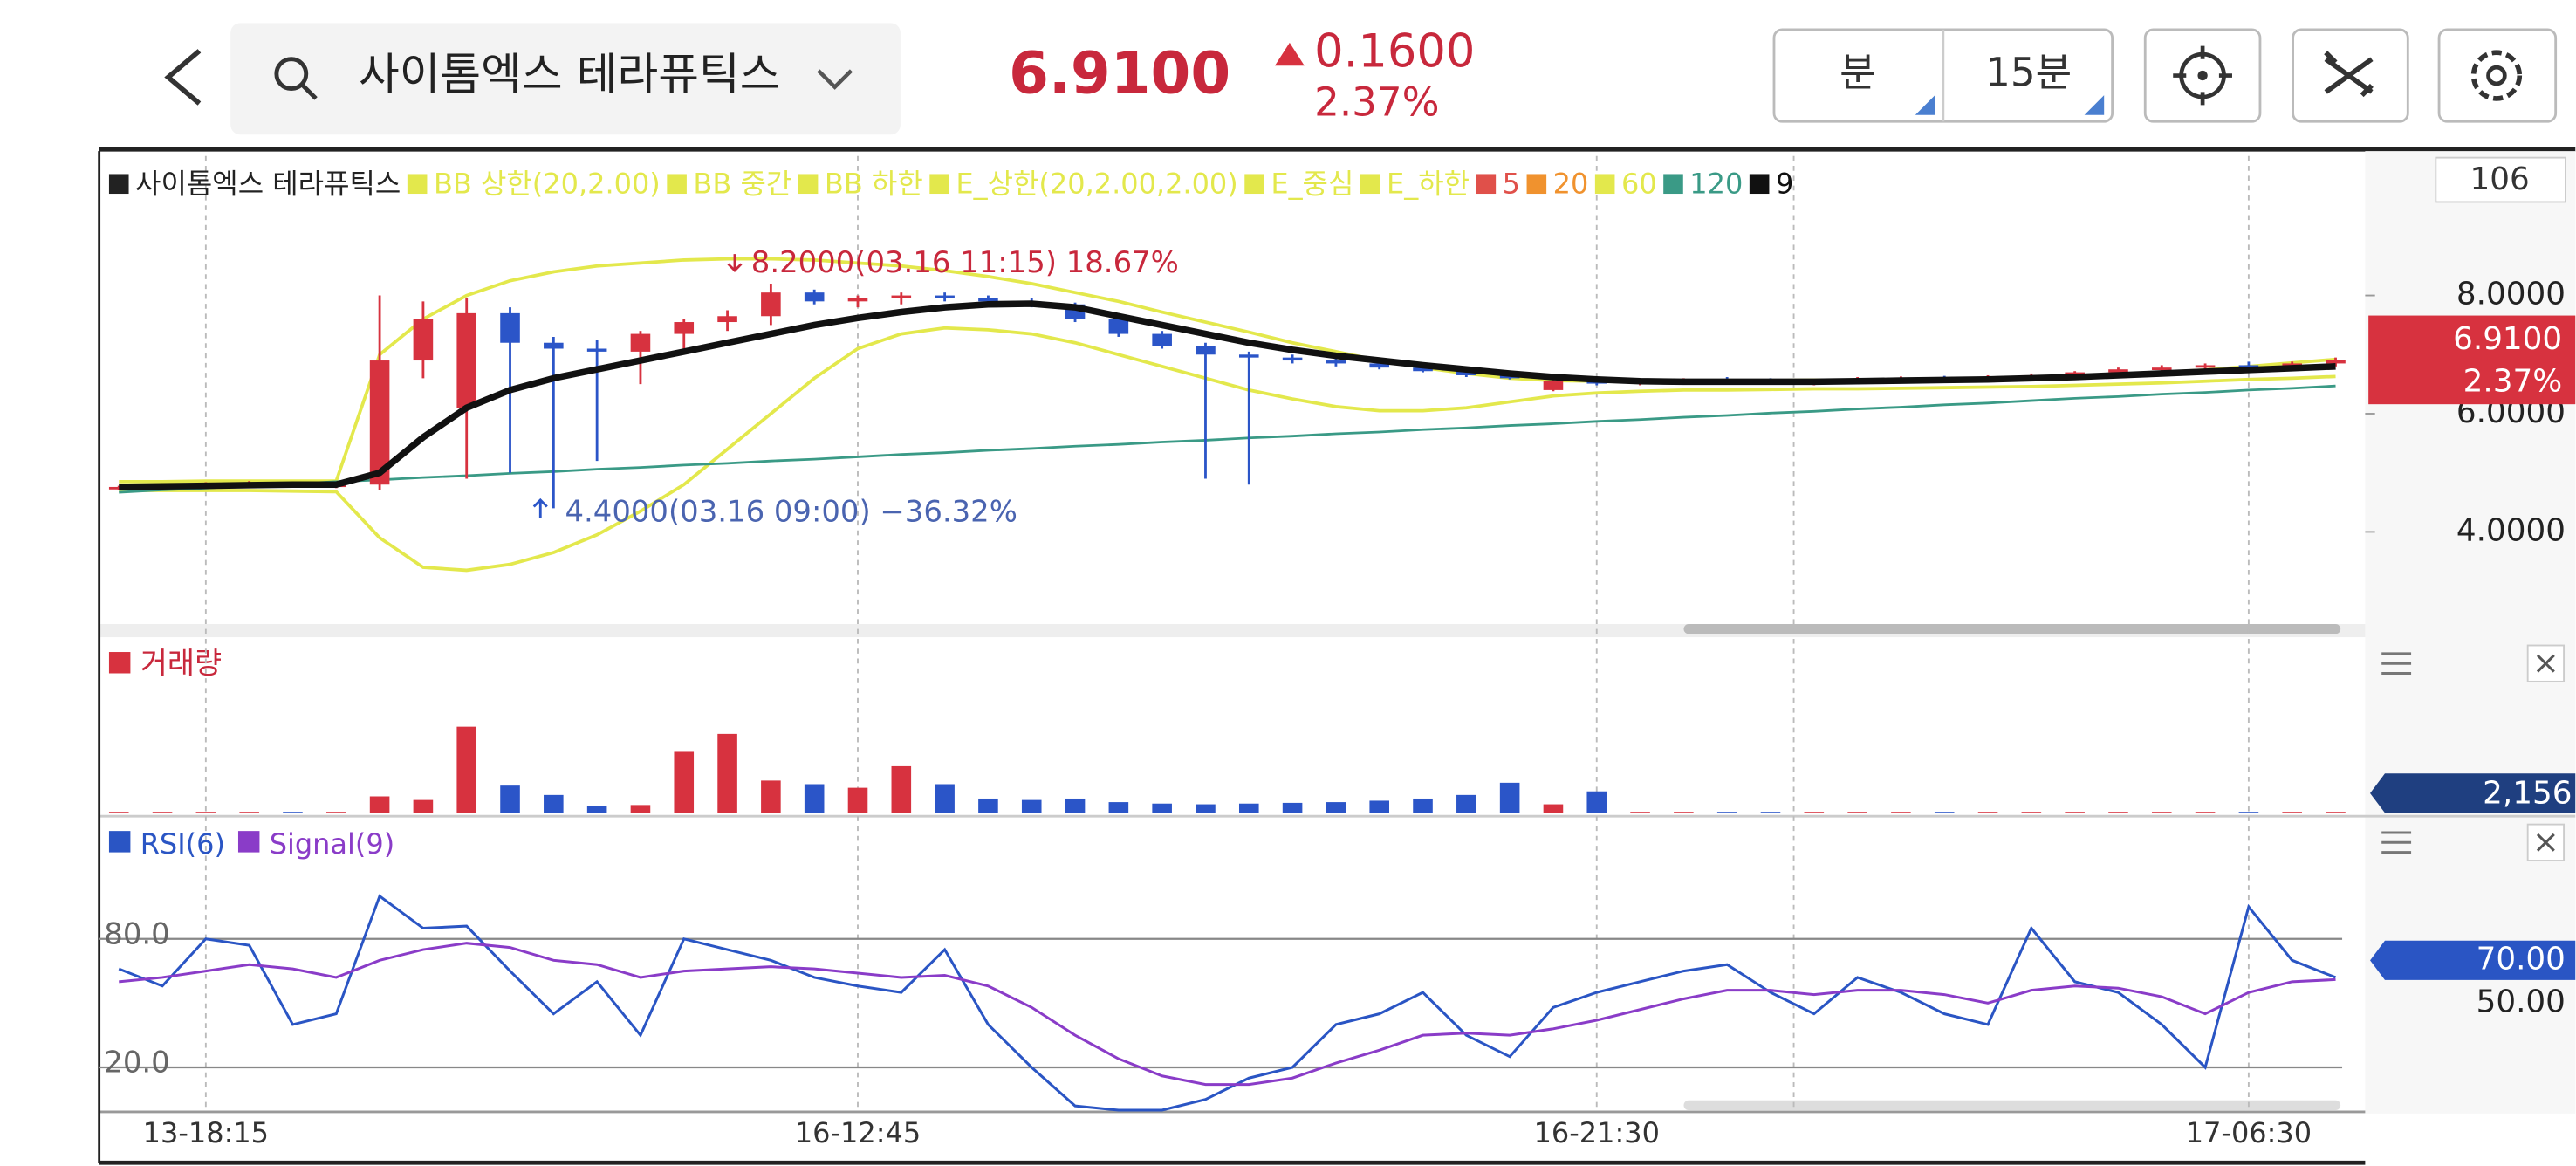  I want to click on crosshair-button, so click(2202, 75).